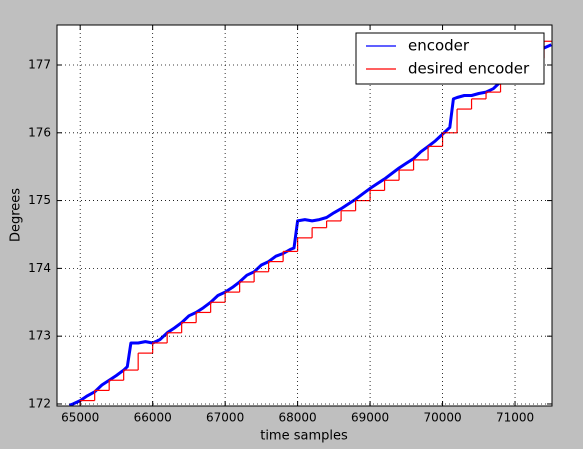 Image resolution: width=583 pixels, height=449 pixels. I want to click on x-tick-label: 68000, so click(298, 418).